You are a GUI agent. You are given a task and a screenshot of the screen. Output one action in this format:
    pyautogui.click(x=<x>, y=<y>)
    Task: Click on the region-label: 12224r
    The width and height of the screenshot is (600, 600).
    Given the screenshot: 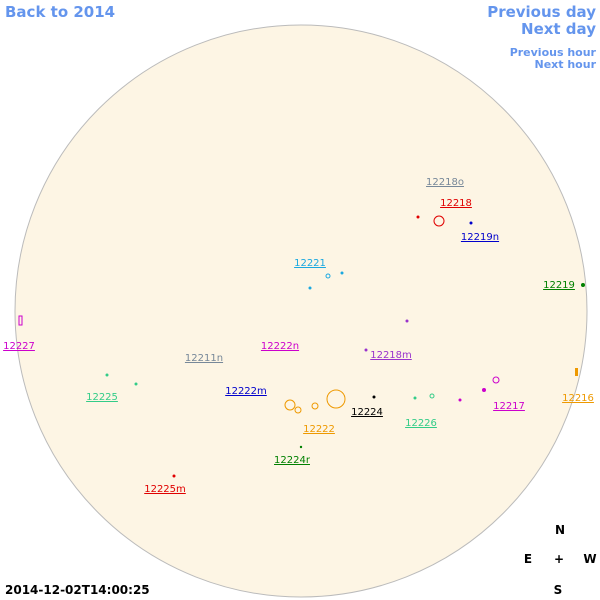 What is the action you would take?
    pyautogui.click(x=292, y=460)
    